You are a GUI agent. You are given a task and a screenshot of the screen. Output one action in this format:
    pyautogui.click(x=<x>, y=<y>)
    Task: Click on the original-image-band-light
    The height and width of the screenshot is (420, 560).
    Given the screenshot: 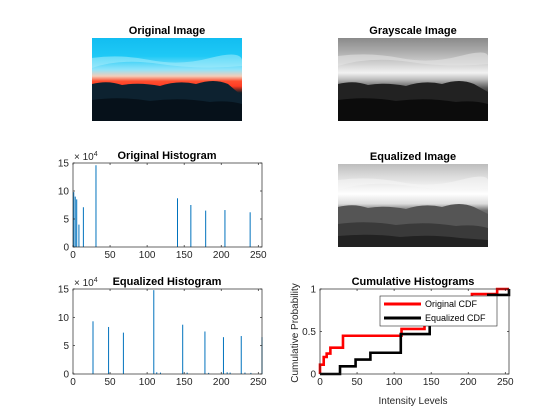 What is the action you would take?
    pyautogui.click(x=167, y=61)
    